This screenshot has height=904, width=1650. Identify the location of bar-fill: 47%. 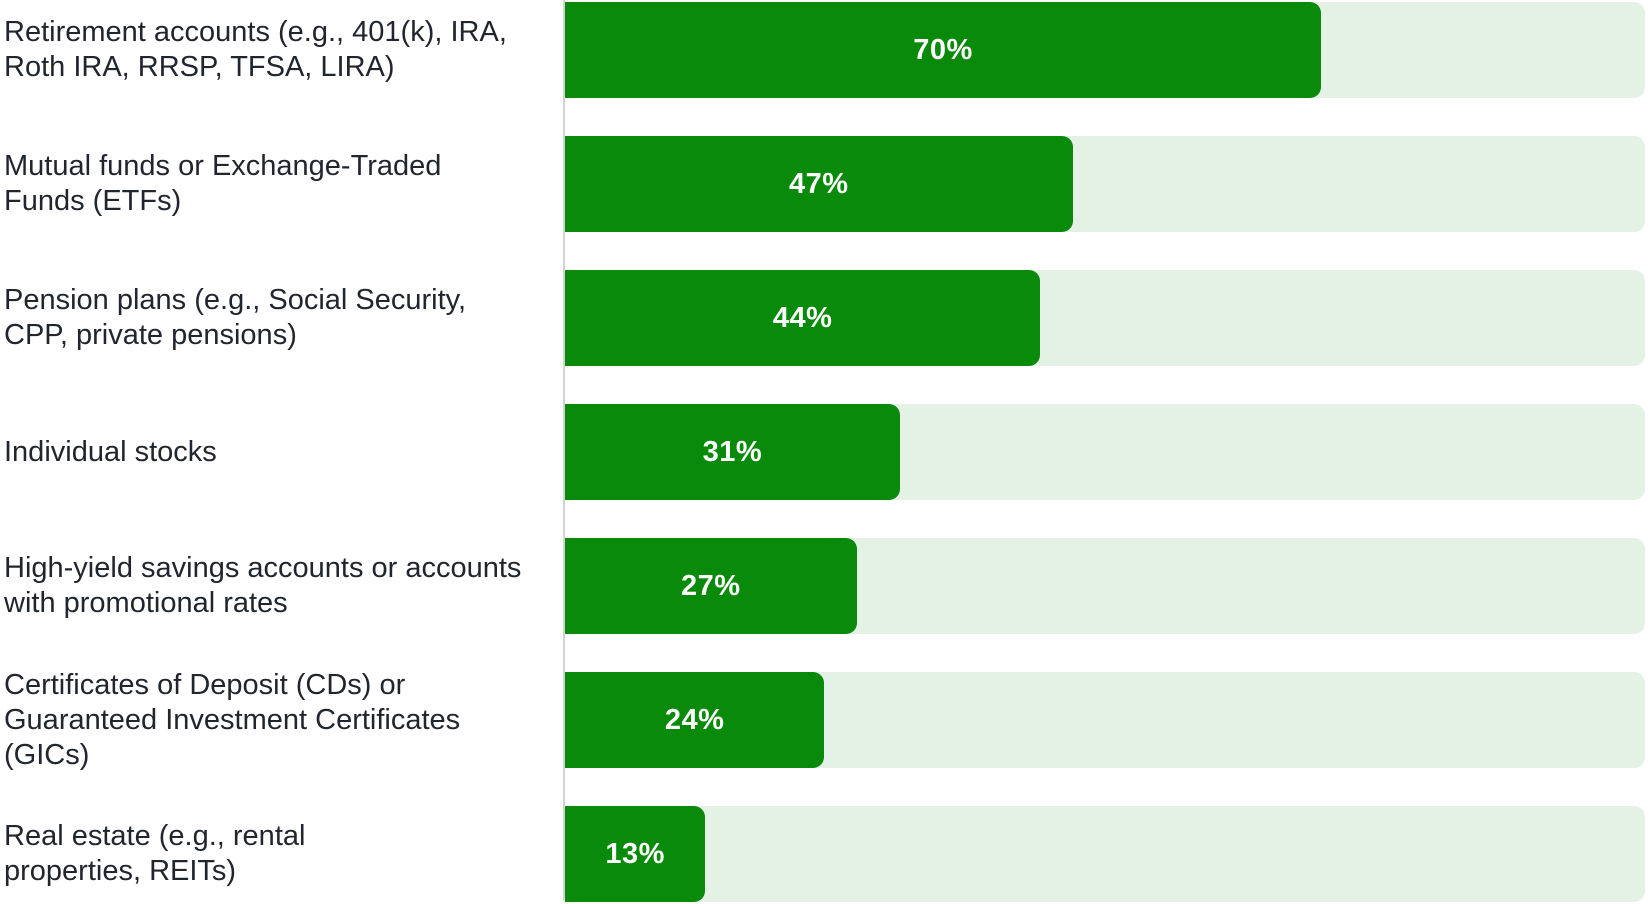
(819, 184).